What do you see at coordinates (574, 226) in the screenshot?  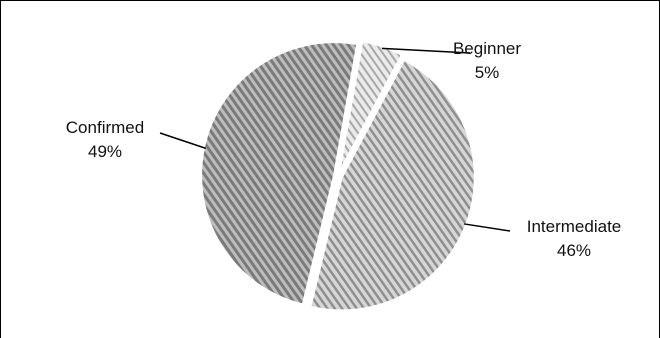 I see `slice-label-intermediate: Intermediate` at bounding box center [574, 226].